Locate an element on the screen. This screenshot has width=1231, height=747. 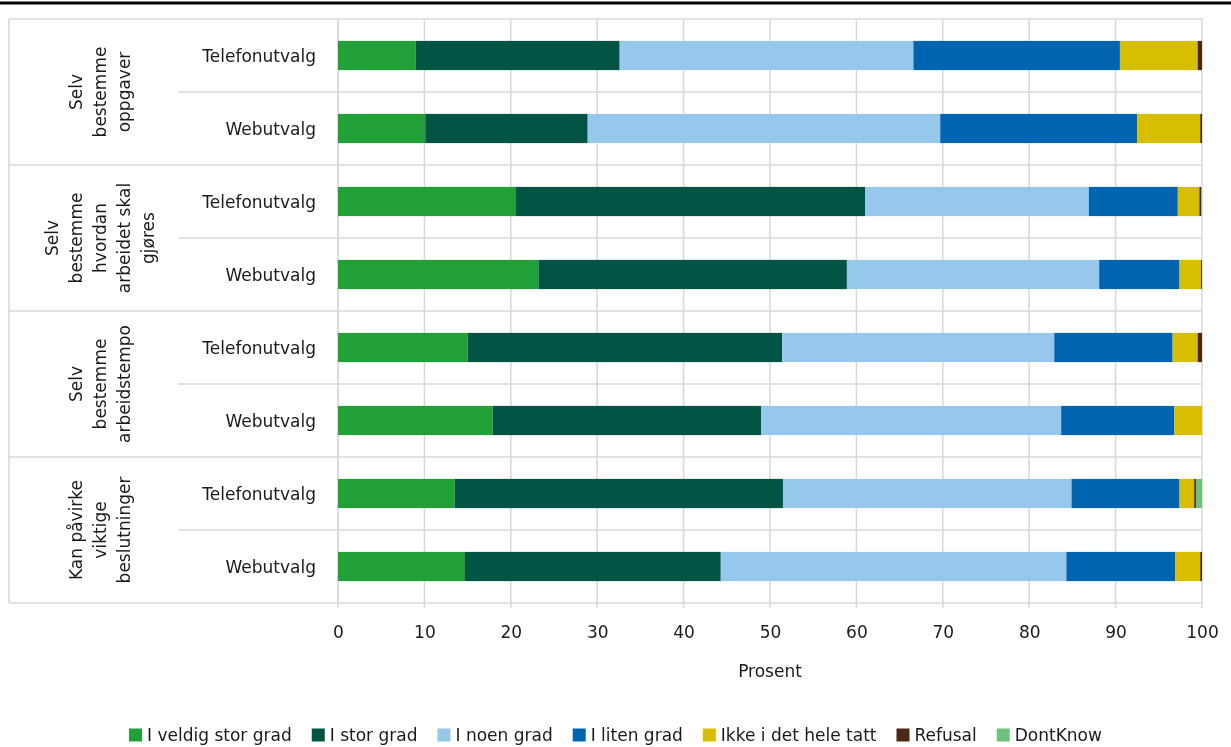
legend-label: I noen grad is located at coordinates (504, 735).